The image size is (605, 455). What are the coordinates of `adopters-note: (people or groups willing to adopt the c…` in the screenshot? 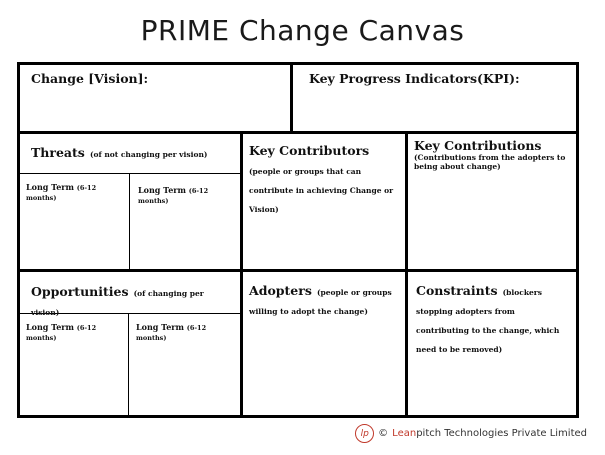 It's located at (320, 302).